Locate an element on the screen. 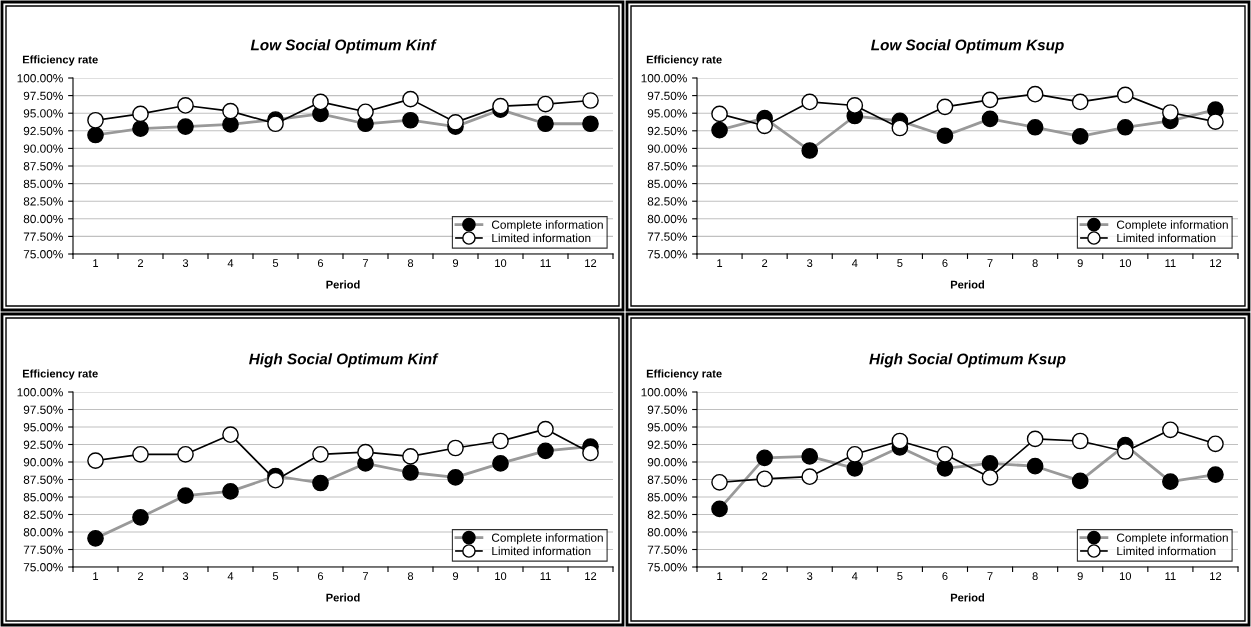  chart-title: Low Social Optimum Ksup is located at coordinates (967, 46).